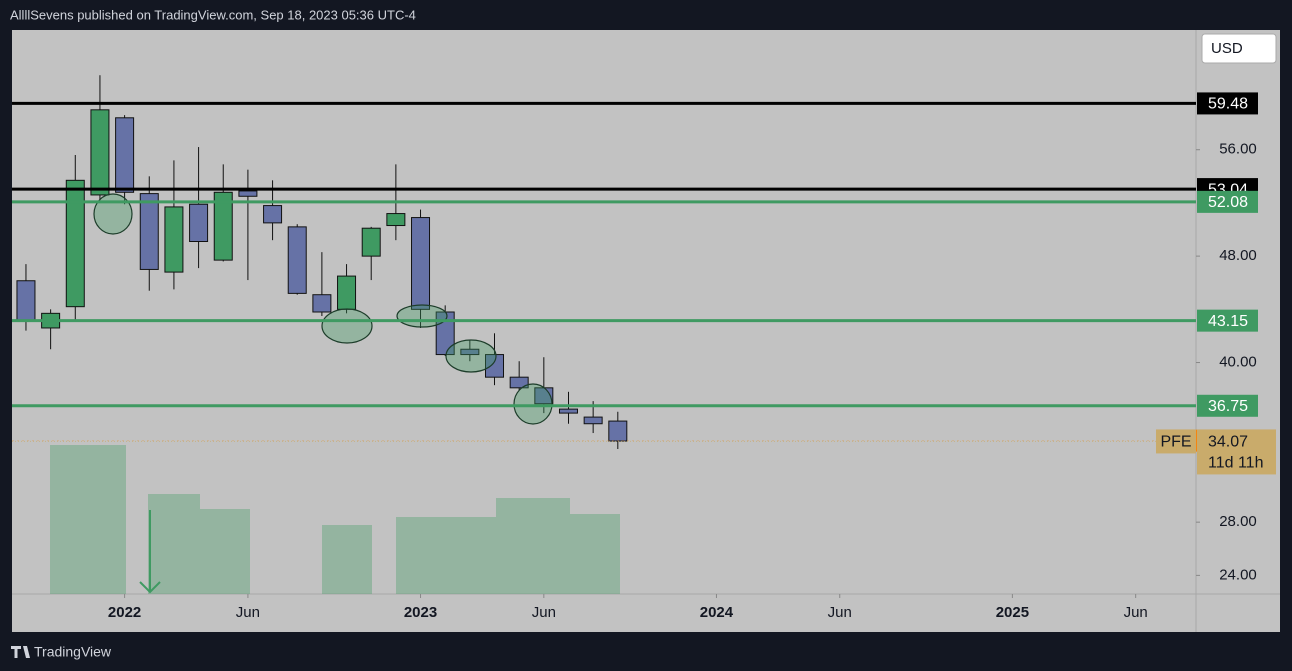 The width and height of the screenshot is (1292, 671). Describe the element at coordinates (150, 587) in the screenshot. I see `arrow` at that location.